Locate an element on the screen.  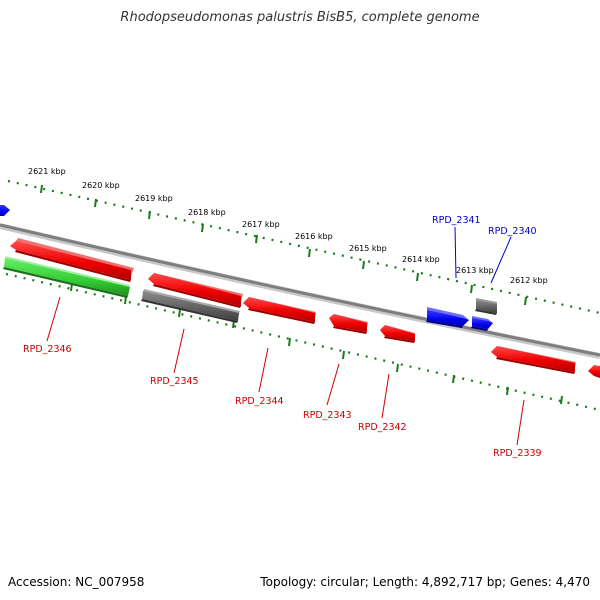
gene-arrow-gray-large is located at coordinates (190, 306).